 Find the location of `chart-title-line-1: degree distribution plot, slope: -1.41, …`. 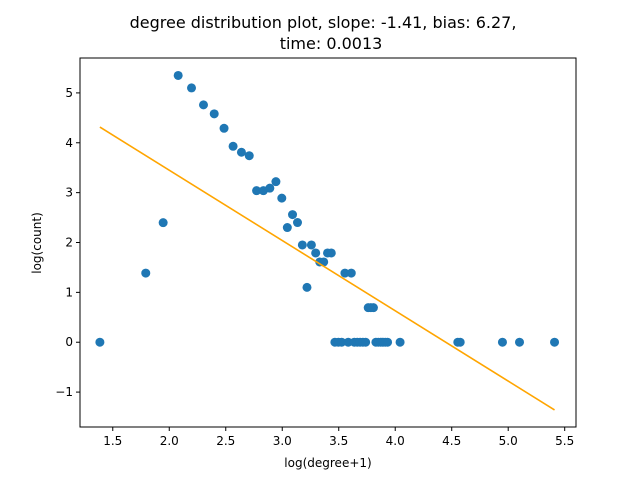

chart-title-line-1: degree distribution plot, slope: -1.41, … is located at coordinates (323, 22).